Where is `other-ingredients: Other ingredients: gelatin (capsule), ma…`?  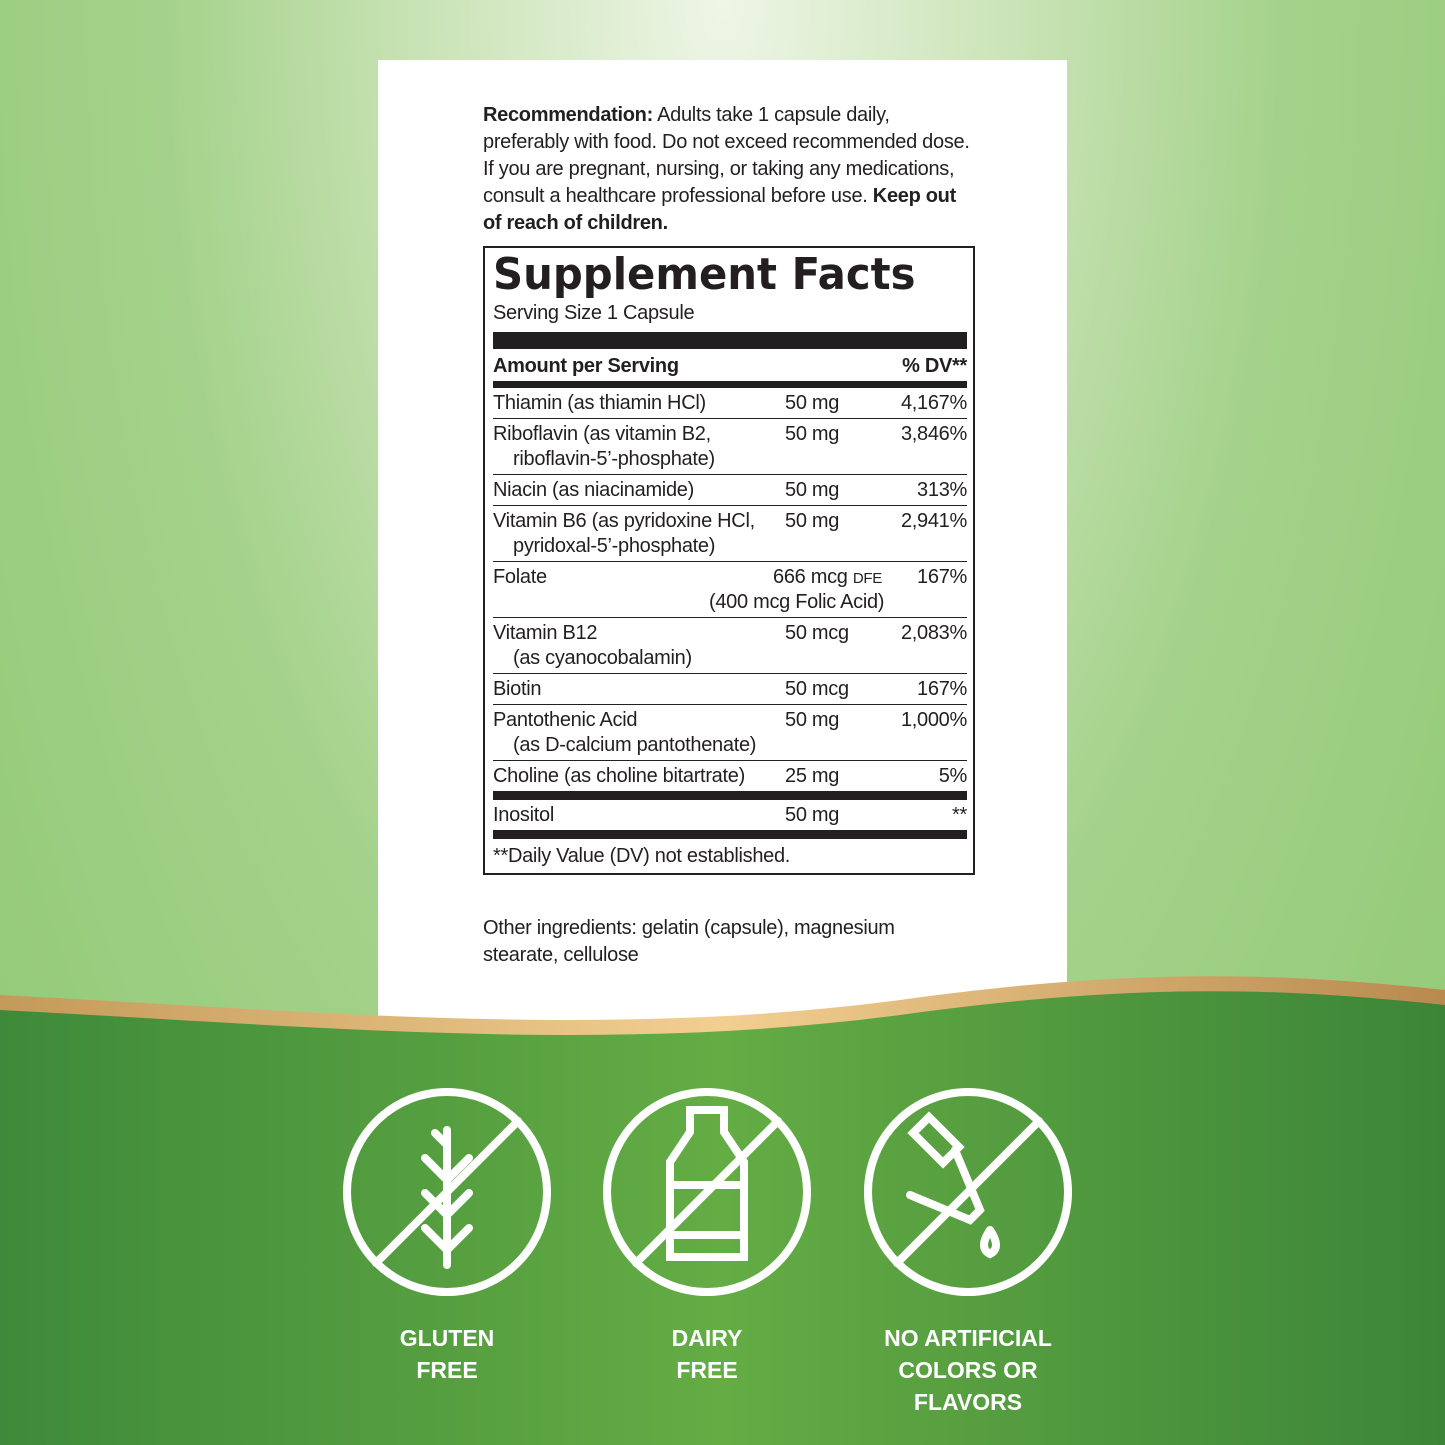
other-ingredients: Other ingredients: gelatin (capsule), ma… is located at coordinates (689, 941).